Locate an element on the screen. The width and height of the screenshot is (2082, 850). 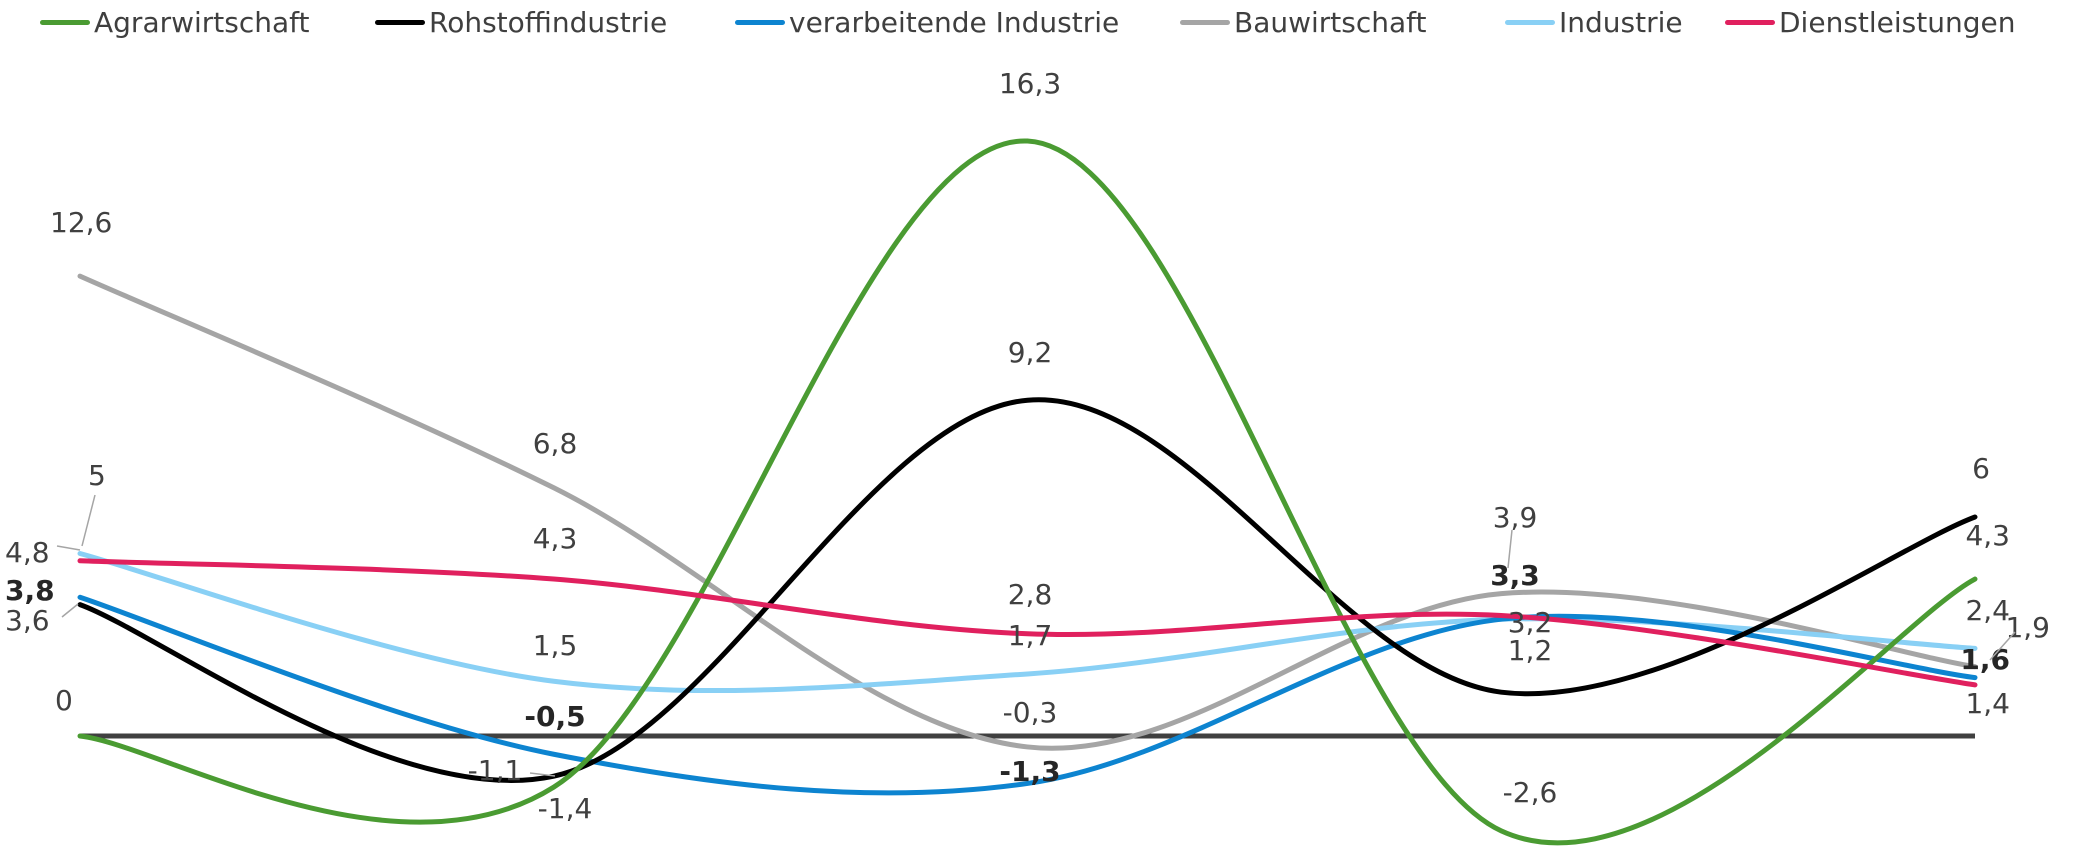
data-label-verarbeitende-industrie-2: -1,3 is located at coordinates (1029, 771).